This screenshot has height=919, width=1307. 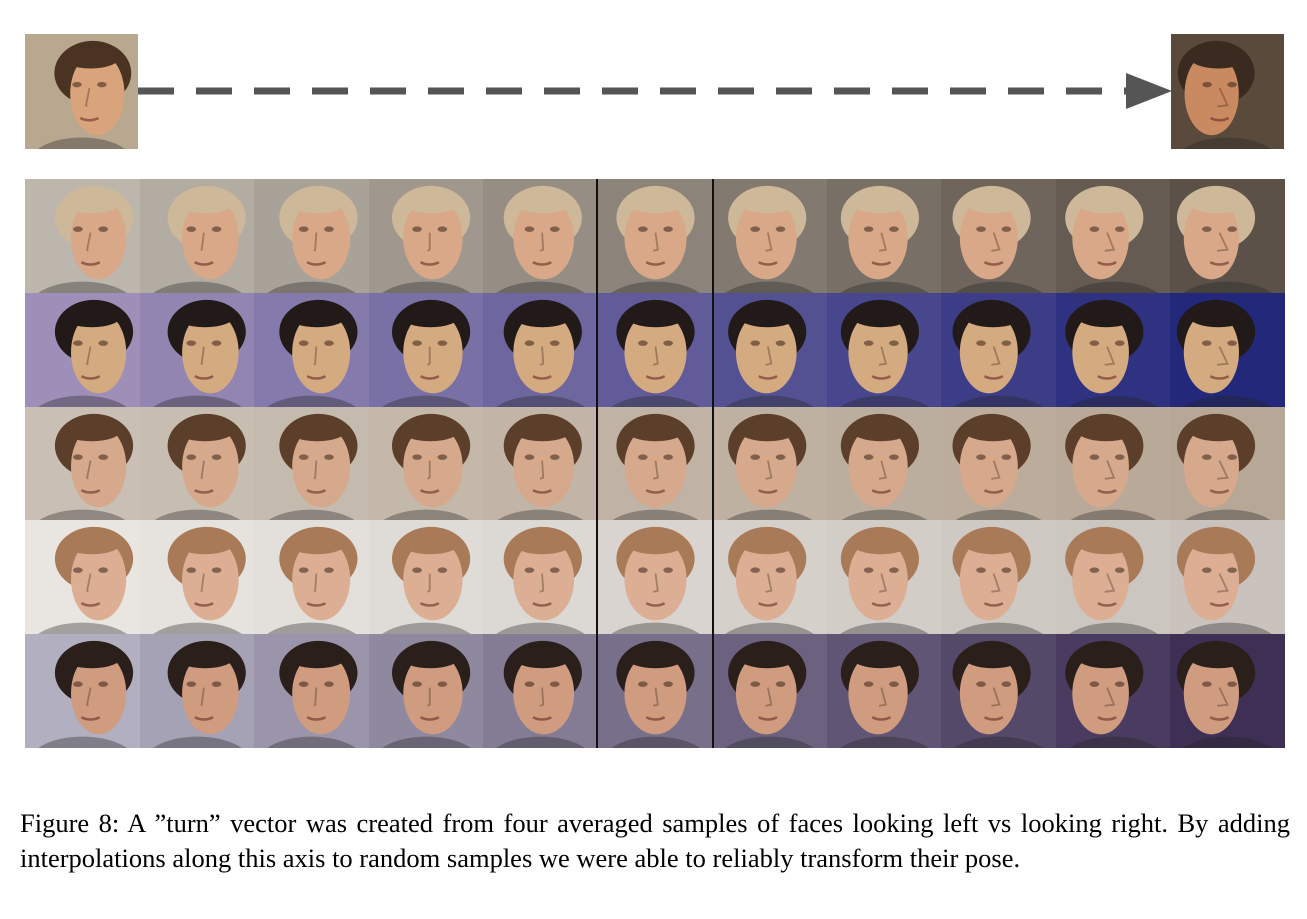 I want to click on turn-arrow, so click(x=655, y=91).